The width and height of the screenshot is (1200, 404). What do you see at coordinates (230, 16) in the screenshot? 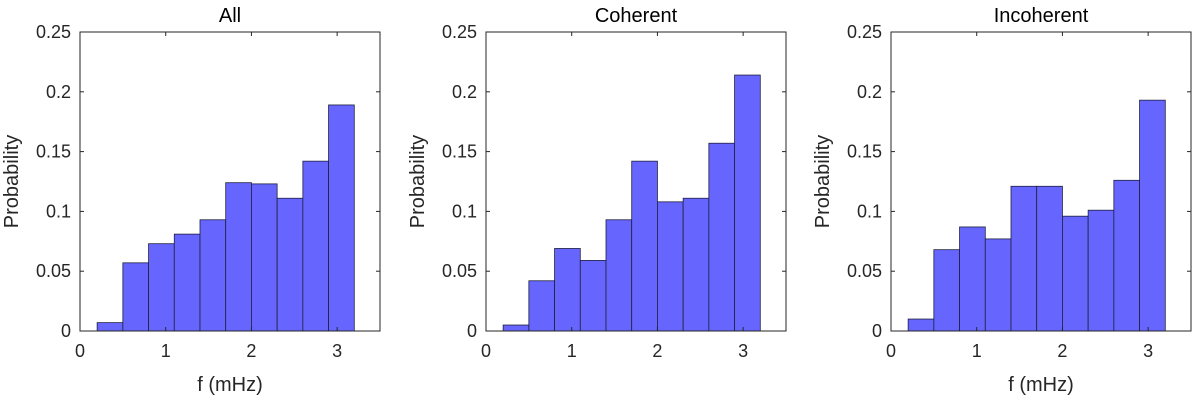
I see `chart-title: All` at bounding box center [230, 16].